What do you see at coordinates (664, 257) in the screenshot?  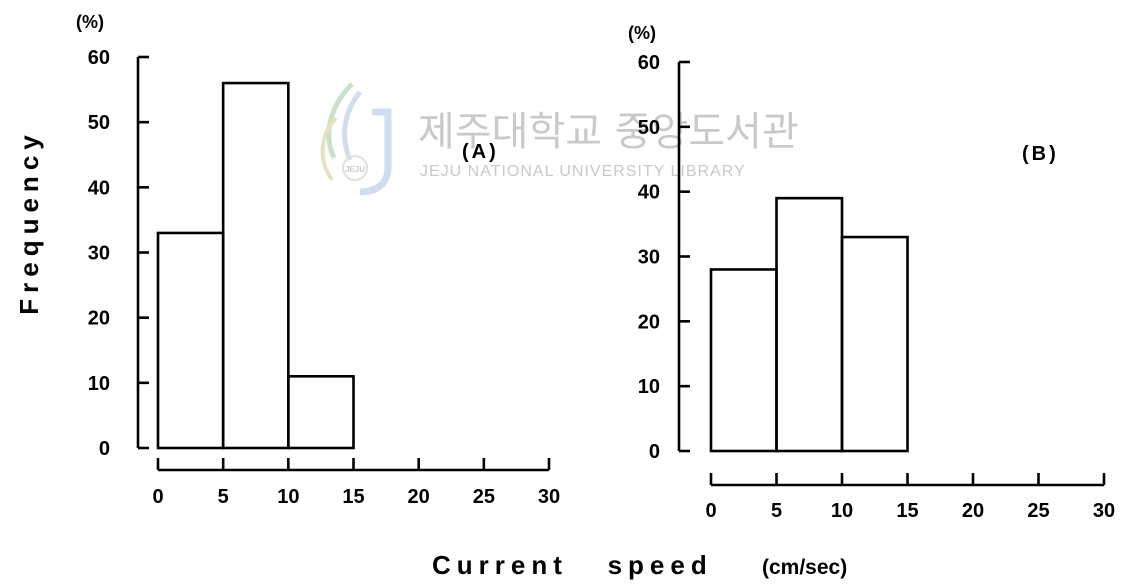 I see `panel-b-y-ticks: 0 10 20 30 40 50 60` at bounding box center [664, 257].